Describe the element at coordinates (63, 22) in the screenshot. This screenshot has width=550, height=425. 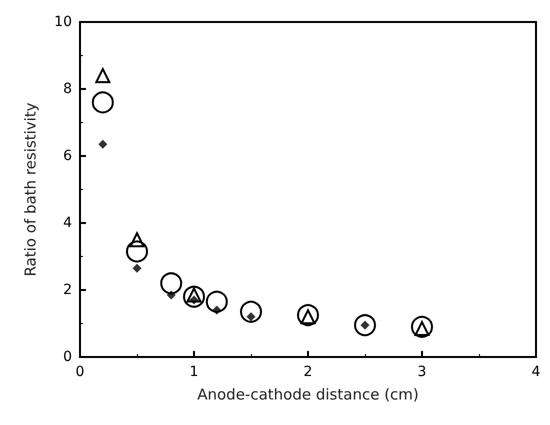
I see `y-tick-label: 10` at that location.